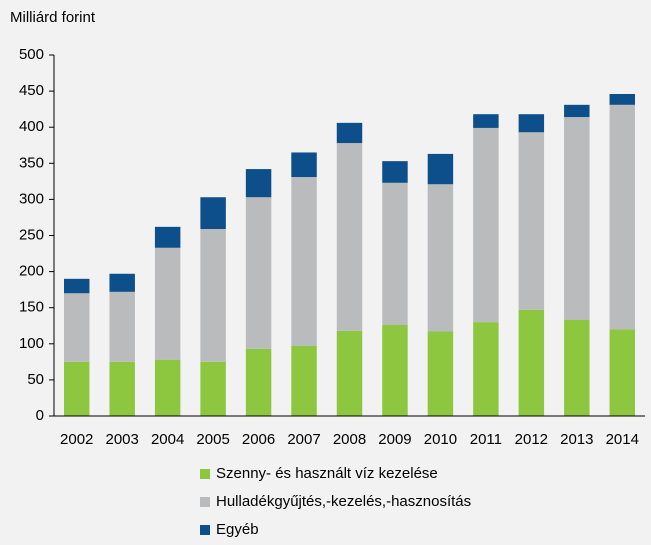 Image resolution: width=651 pixels, height=545 pixels. I want to click on axis-label: Milliárd forint, so click(53, 17).